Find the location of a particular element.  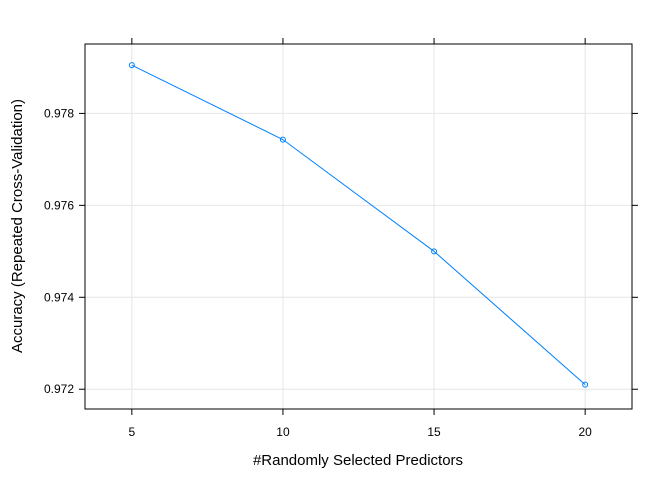

y-tick-label: 0.972 is located at coordinates (59, 389).